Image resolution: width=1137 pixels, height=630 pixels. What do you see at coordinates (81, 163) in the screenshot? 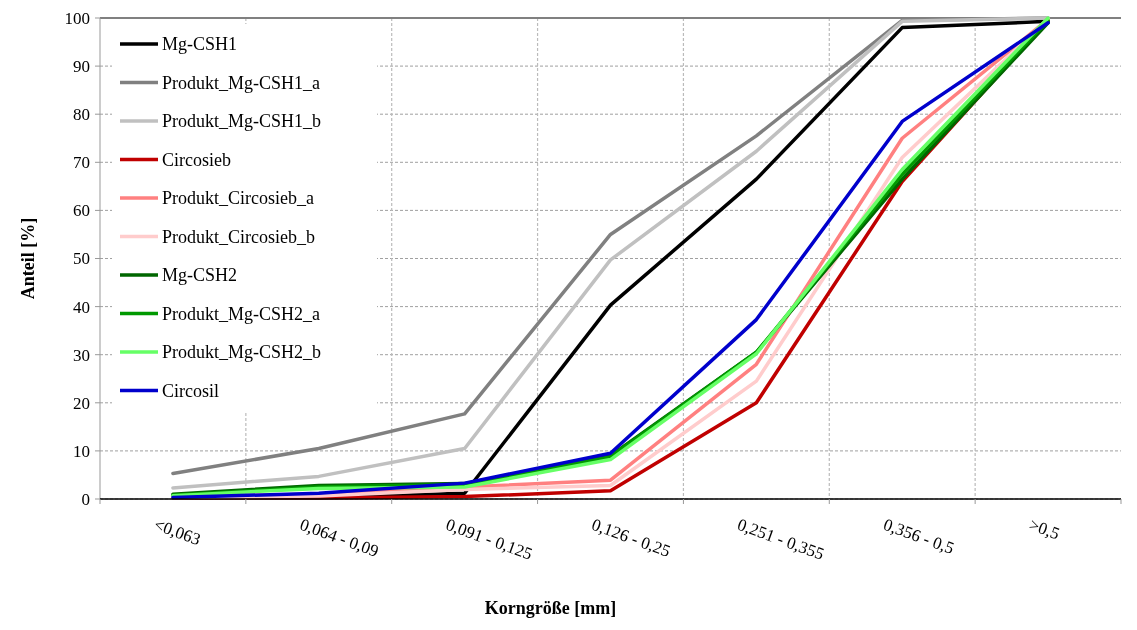
I see `y-tick-label: 70` at bounding box center [81, 163].